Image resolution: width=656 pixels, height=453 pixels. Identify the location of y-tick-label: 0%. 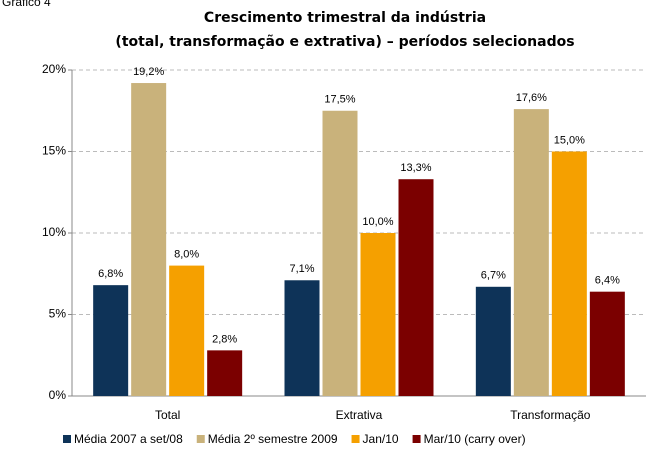
(58, 395).